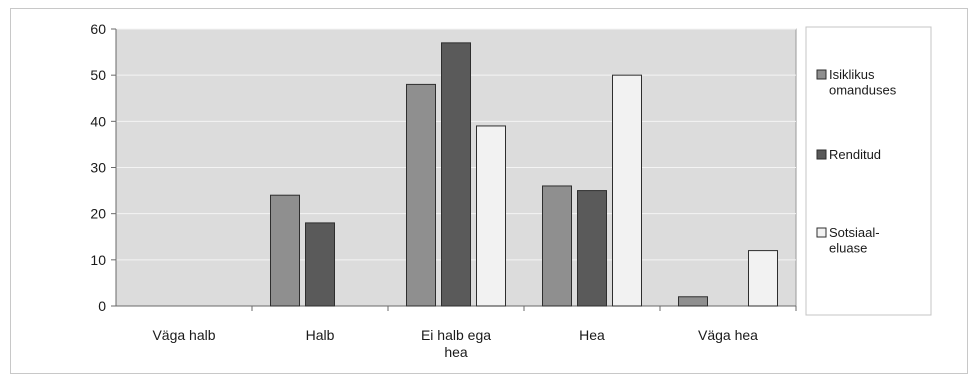 Image resolution: width=976 pixels, height=380 pixels. Describe the element at coordinates (98, 121) in the screenshot. I see `y-tick-label: 40` at that location.